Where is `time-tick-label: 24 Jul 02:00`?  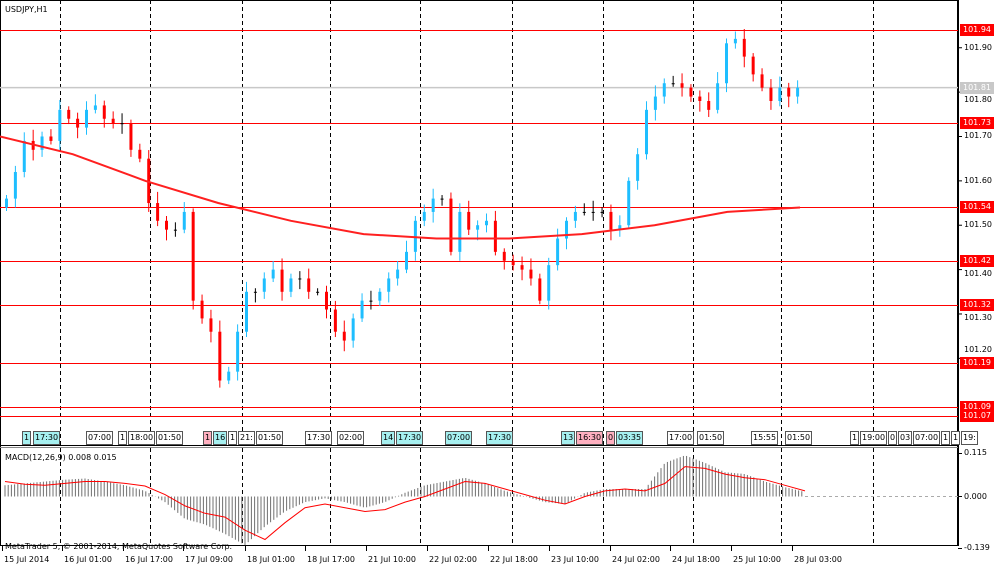
time-tick-label: 24 Jul 02:00 is located at coordinates (636, 559).